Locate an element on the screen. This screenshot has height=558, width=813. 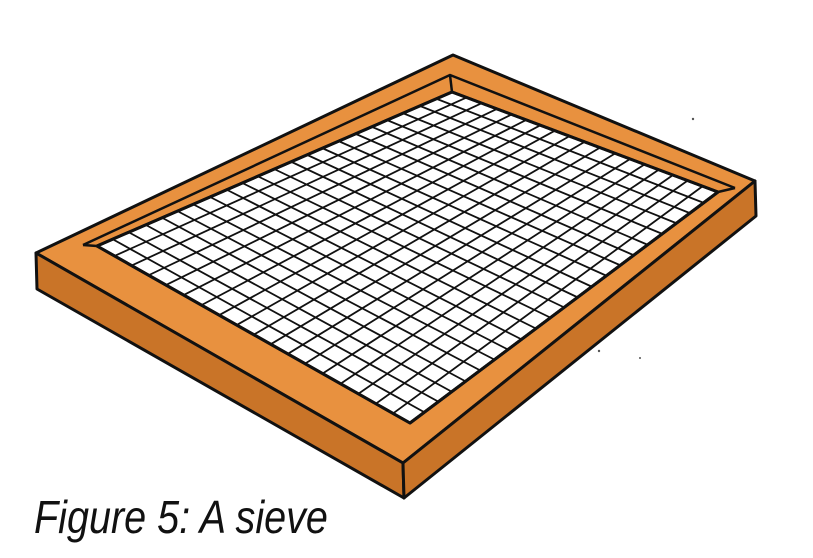
sieve-inner-rim-corner is located at coordinates (451, 83).